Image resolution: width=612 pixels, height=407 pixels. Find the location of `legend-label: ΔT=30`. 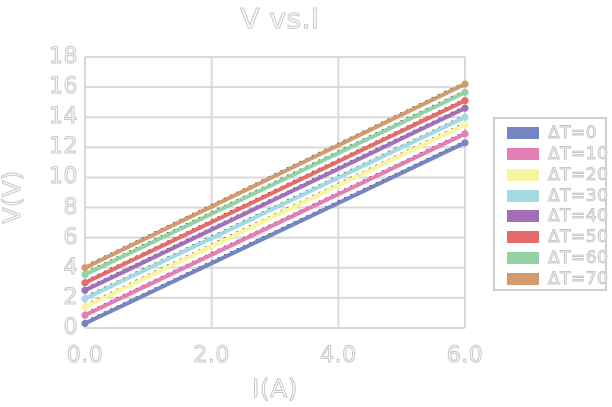

legend-label: ΔT=30 is located at coordinates (578, 195).